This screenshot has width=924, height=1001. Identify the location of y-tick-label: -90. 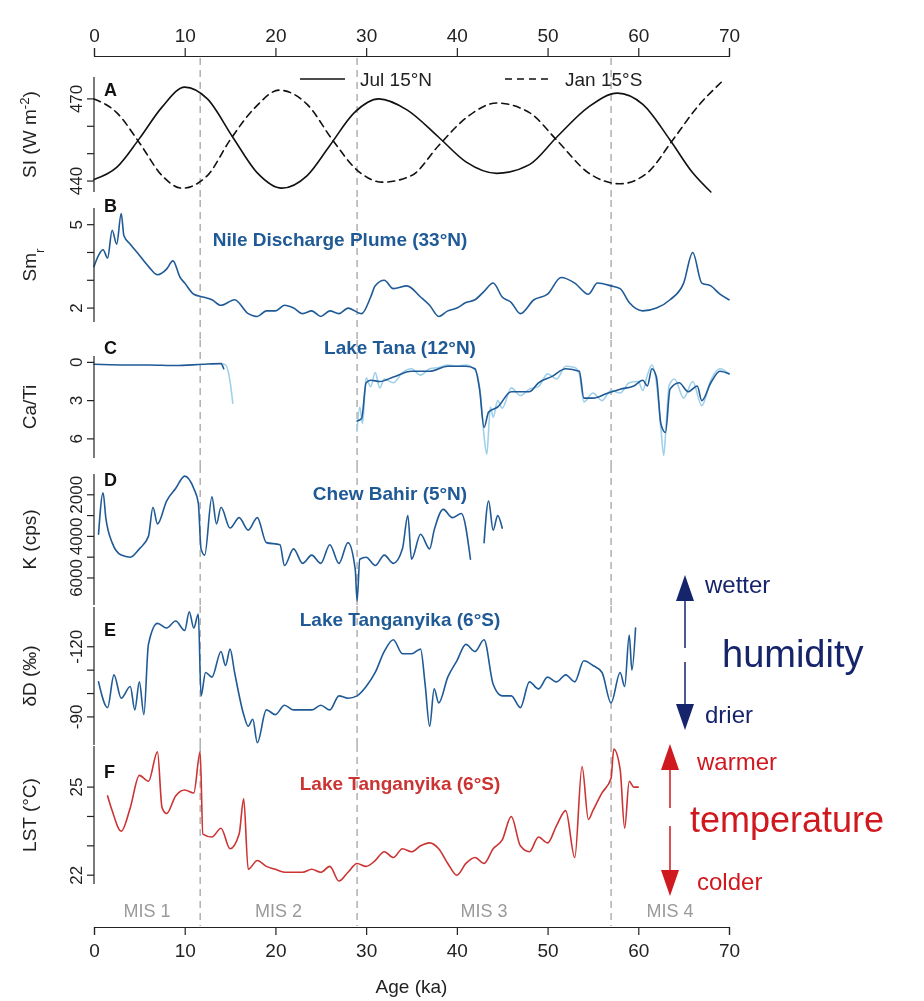
(76, 717).